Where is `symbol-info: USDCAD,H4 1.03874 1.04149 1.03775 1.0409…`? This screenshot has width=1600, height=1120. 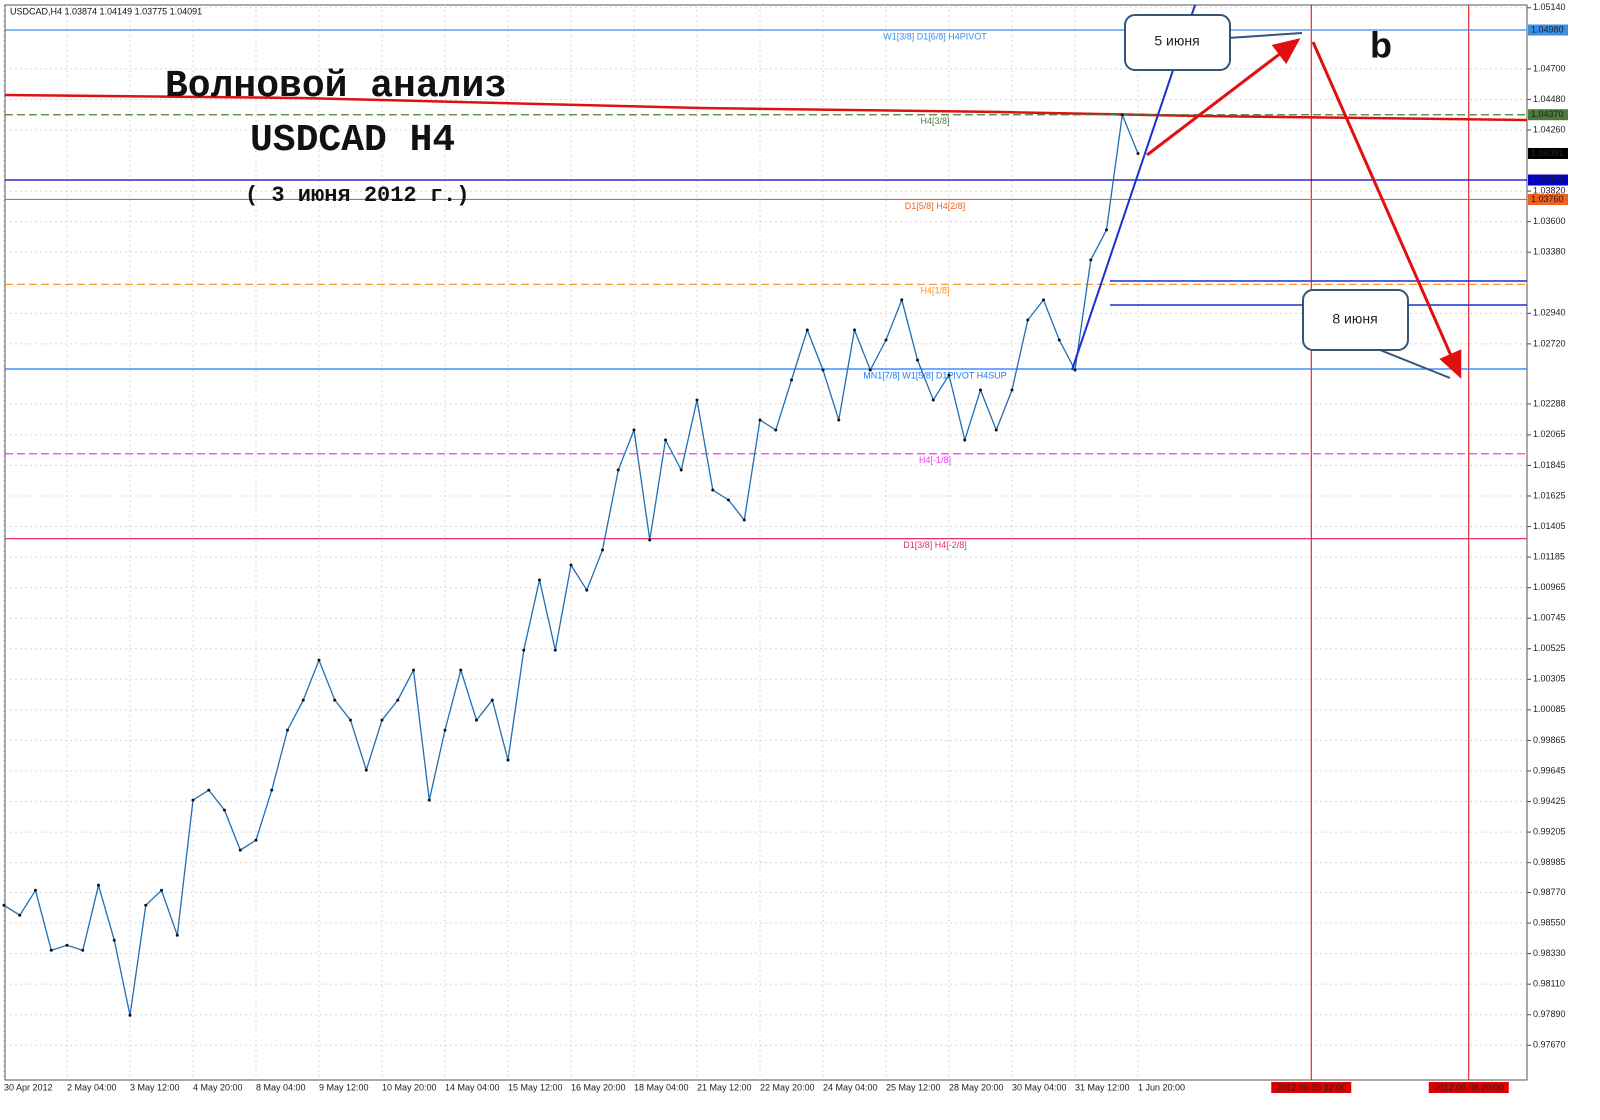
symbol-info: USDCAD,H4 1.03874 1.04149 1.03775 1.0409… is located at coordinates (106, 11).